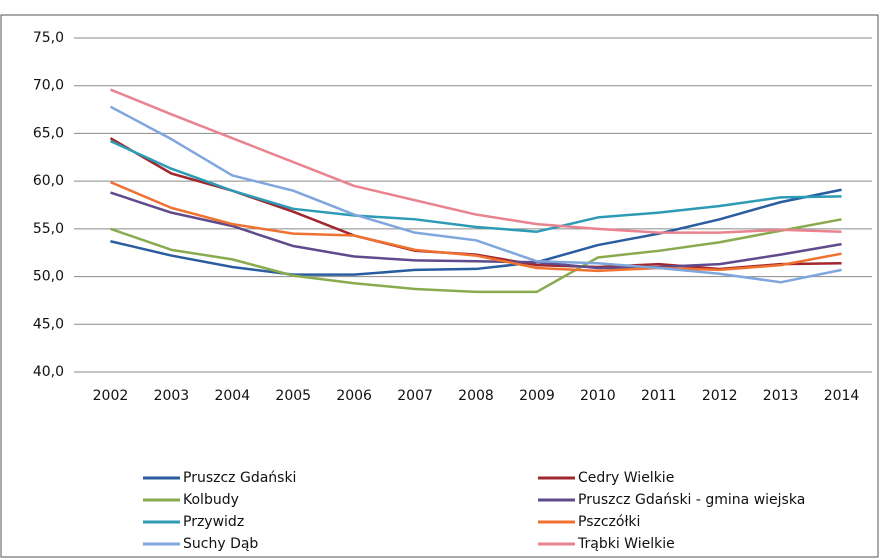 Image resolution: width=881 pixels, height=558 pixels. What do you see at coordinates (659, 396) in the screenshot?
I see `x-tick-label: 2011` at bounding box center [659, 396].